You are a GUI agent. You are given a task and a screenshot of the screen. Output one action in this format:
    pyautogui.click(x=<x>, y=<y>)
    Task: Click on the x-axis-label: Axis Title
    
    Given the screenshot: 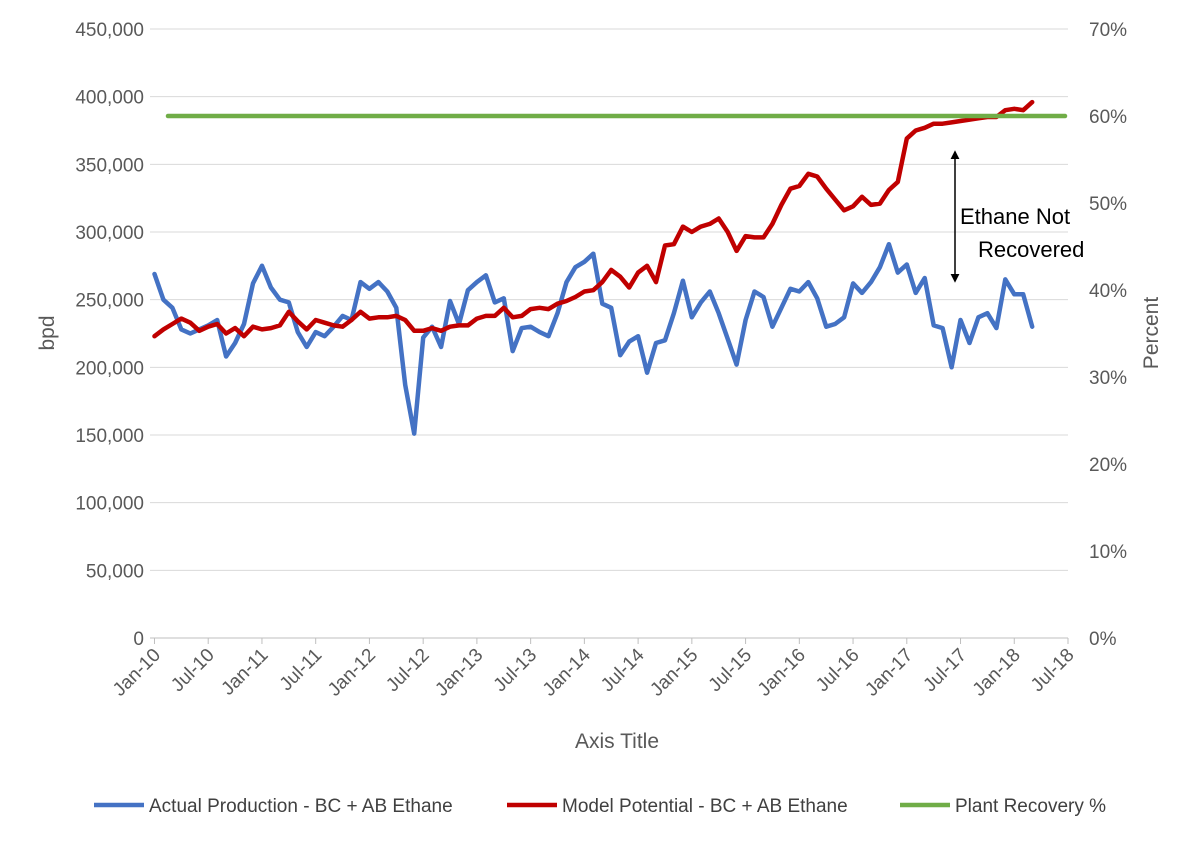 What is the action you would take?
    pyautogui.click(x=617, y=741)
    